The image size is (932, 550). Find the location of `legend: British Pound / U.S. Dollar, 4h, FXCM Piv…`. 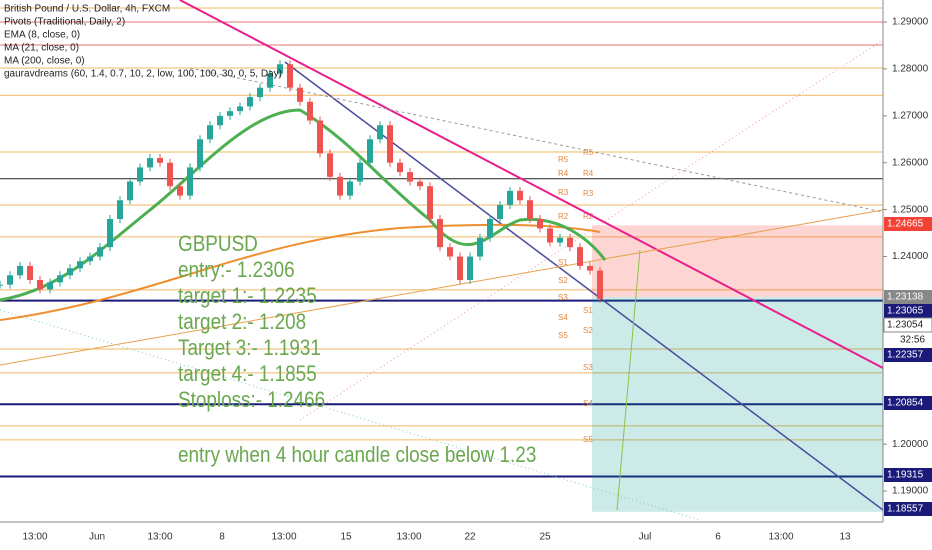

legend: British Pound / U.S. Dollar, 4h, FXCM Piv… is located at coordinates (143, 42).